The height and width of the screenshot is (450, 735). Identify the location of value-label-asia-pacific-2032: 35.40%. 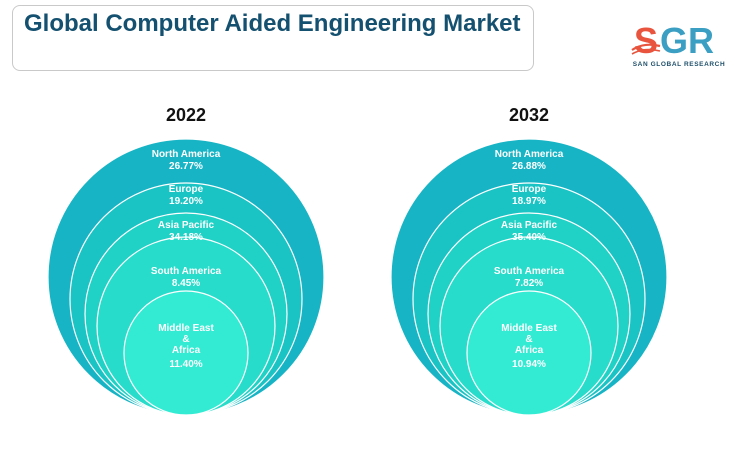
(529, 237).